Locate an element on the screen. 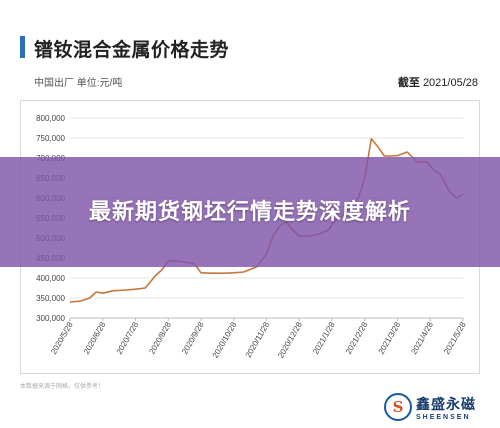 The image size is (500, 428). y-tick-label: 400,000 is located at coordinates (50, 278).